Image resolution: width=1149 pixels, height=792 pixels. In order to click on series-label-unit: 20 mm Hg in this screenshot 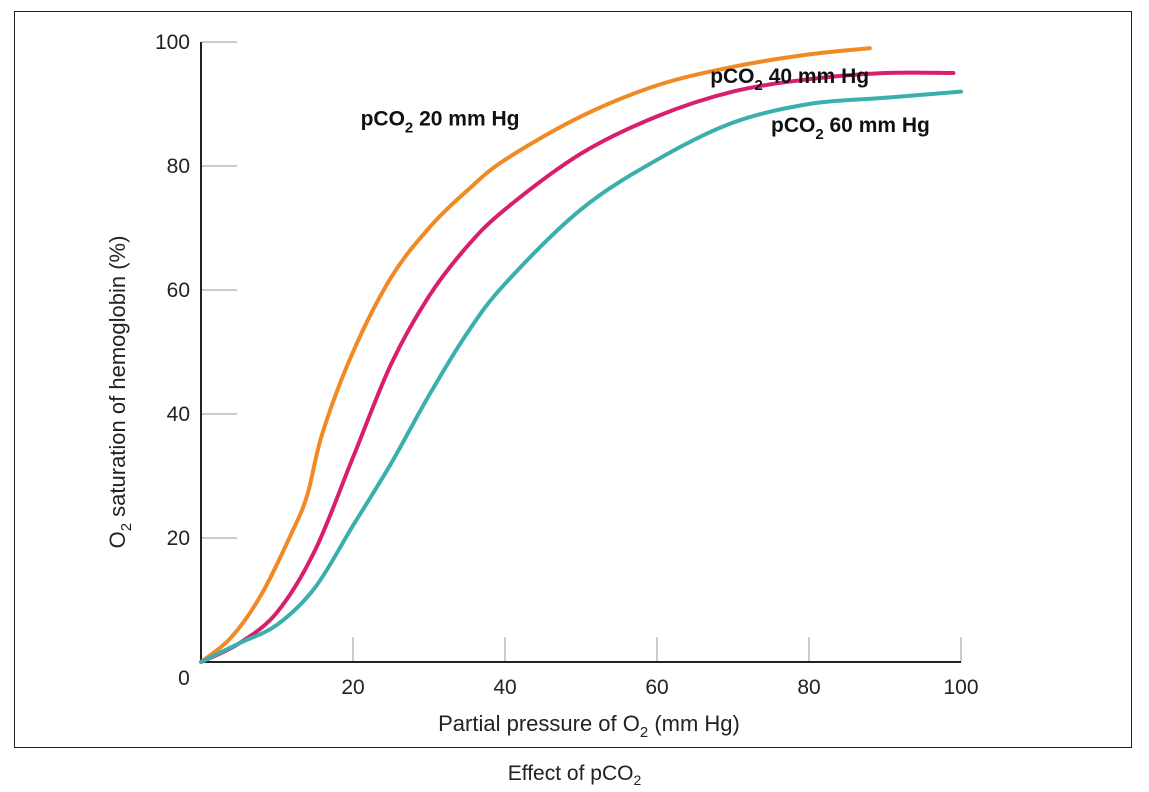, I will do `click(466, 119)`.